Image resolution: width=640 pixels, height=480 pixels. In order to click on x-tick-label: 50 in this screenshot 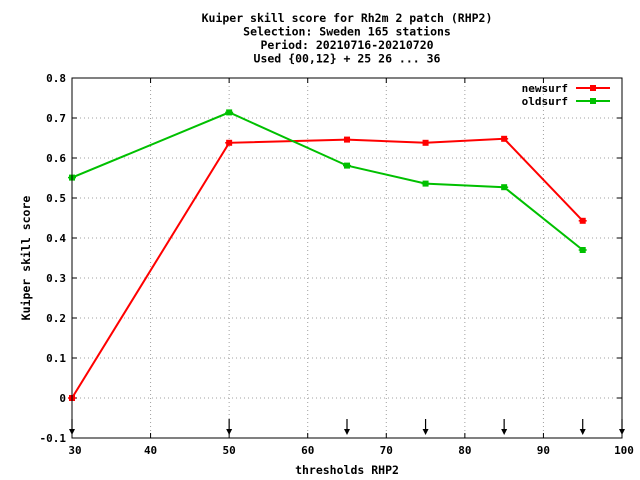, I will do `click(229, 450)`.